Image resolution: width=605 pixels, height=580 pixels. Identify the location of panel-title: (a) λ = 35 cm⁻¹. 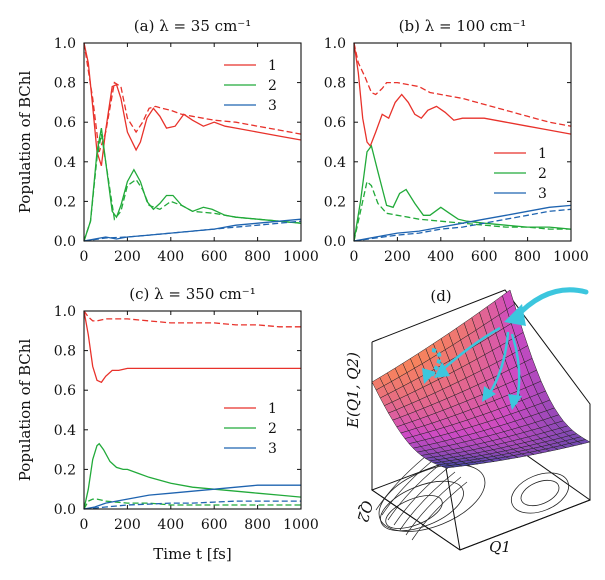
(192, 26).